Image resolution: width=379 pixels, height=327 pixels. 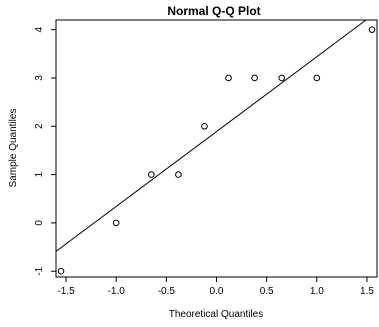 What do you see at coordinates (167, 291) in the screenshot?
I see `x-tick-label: -0.5` at bounding box center [167, 291].